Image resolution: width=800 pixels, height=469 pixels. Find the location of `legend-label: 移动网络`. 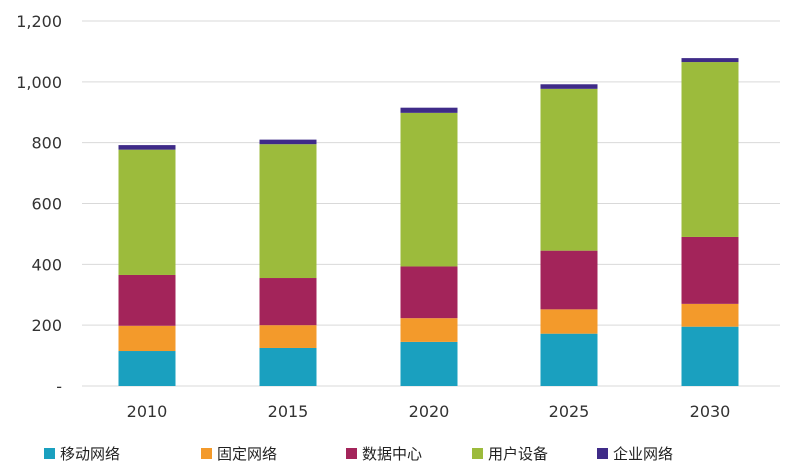

legend-label: 移动网络 is located at coordinates (90, 454).